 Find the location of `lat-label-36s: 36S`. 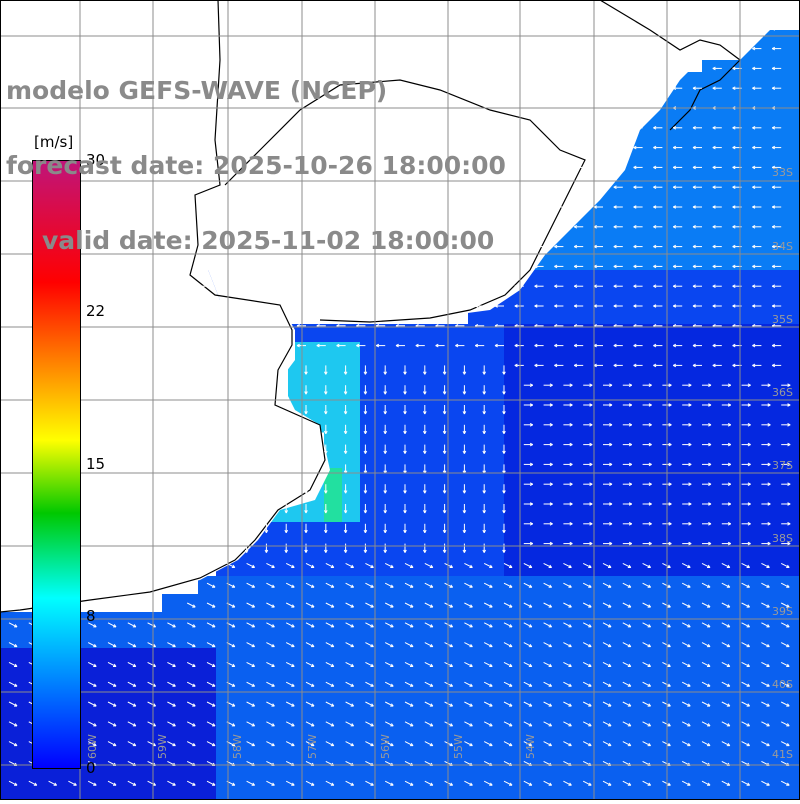

lat-label-36s: 36S is located at coordinates (782, 392).